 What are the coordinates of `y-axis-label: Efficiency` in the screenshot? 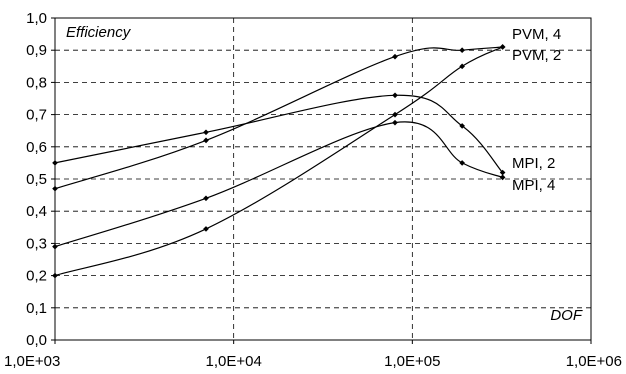 It's located at (99, 32).